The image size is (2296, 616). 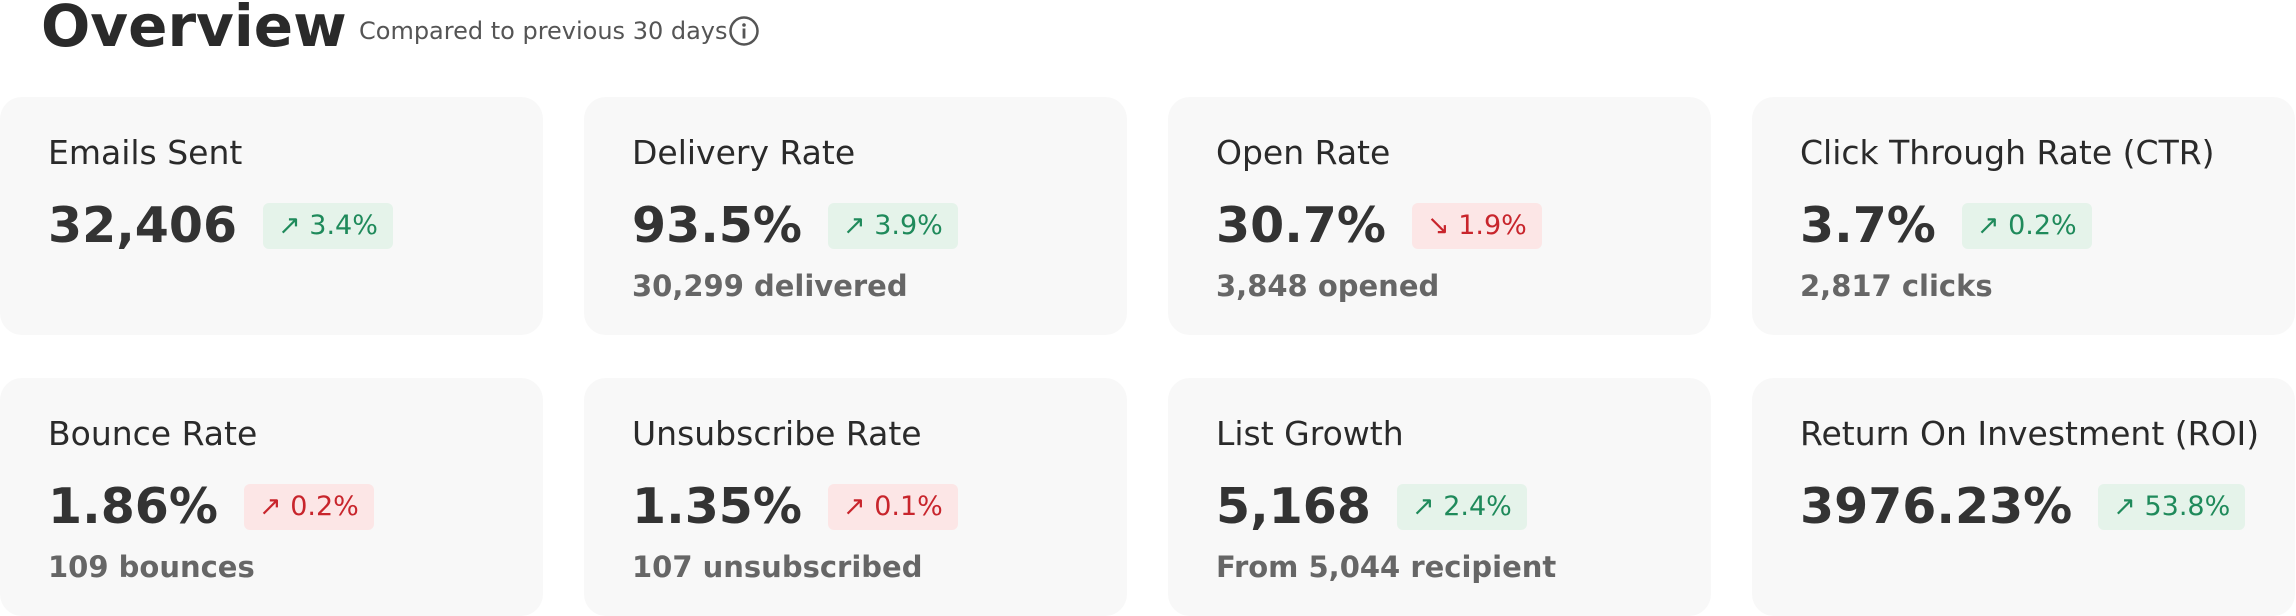 I want to click on metric-card: Delivery Rate 93.5% ↗ 3.9% 30,299 delivered, so click(x=855, y=216).